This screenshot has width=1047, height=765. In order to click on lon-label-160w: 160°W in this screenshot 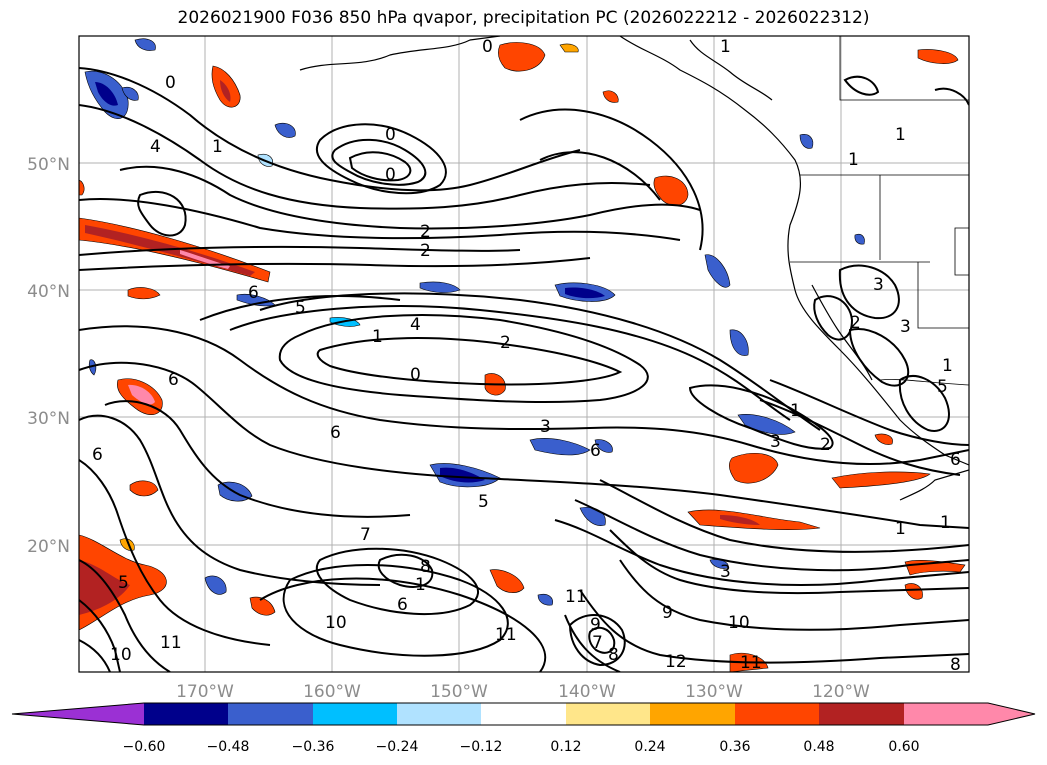, I will do `click(332, 692)`.